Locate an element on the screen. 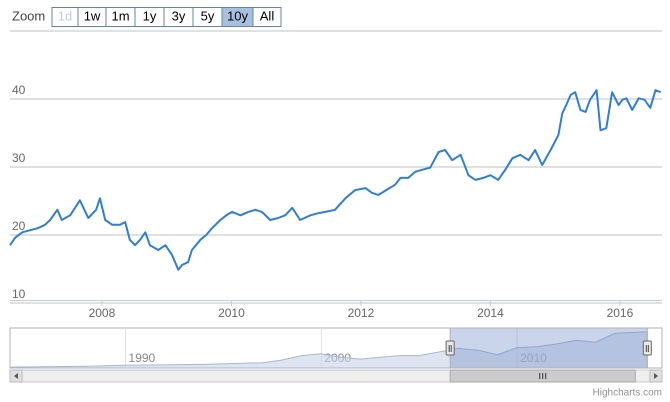 This screenshot has width=670, height=402. zoom-button: 1m is located at coordinates (120, 17).